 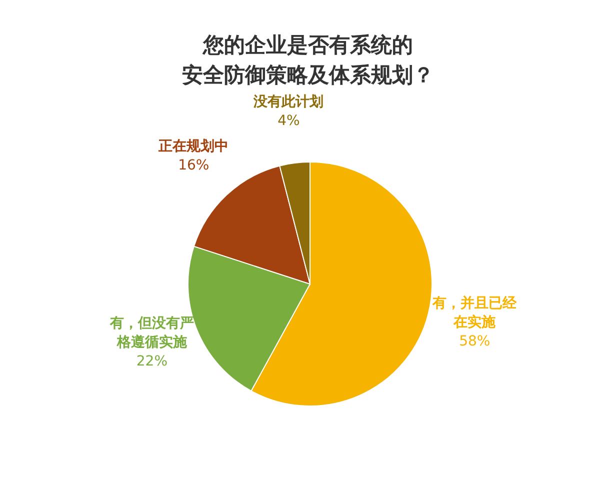 What do you see at coordinates (193, 146) in the screenshot?
I see `slice-label: 正在规划中` at bounding box center [193, 146].